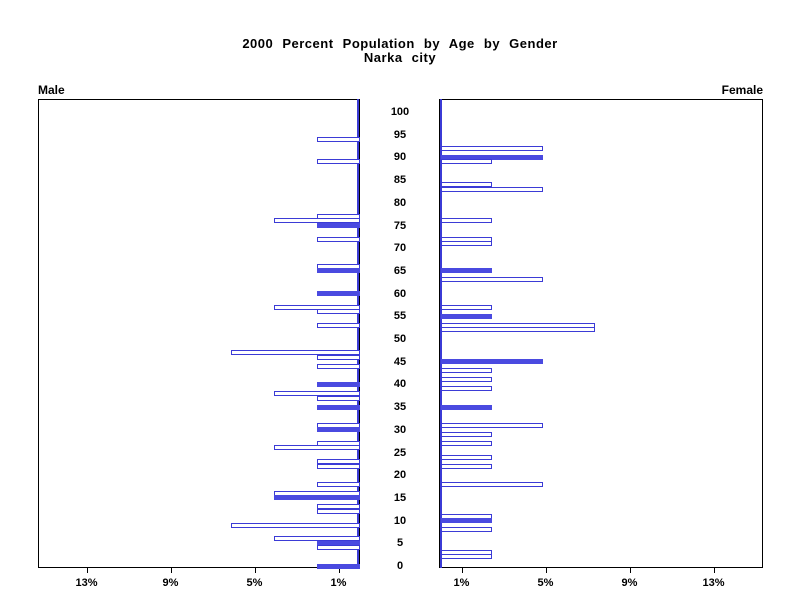 The image size is (800, 600). I want to click on age-tick-label: 85, so click(400, 180).